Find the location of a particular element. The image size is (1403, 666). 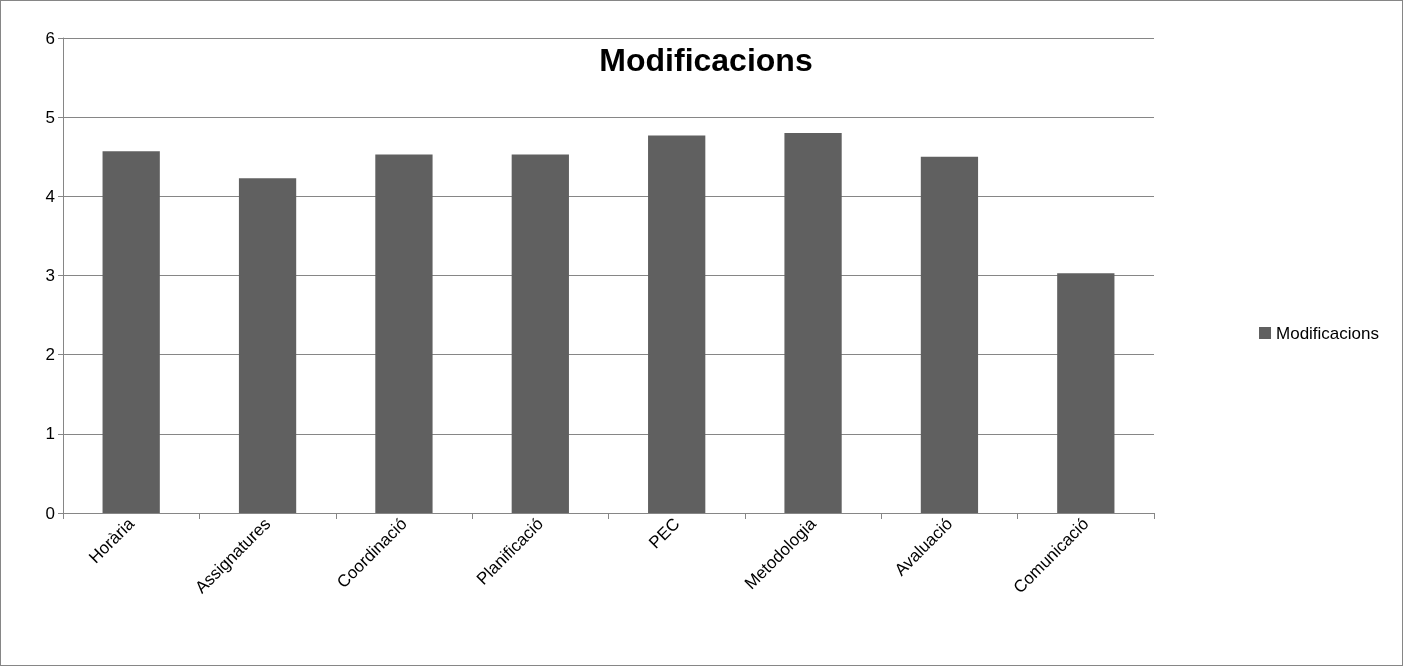

y-tick-label: 6 is located at coordinates (50, 38).